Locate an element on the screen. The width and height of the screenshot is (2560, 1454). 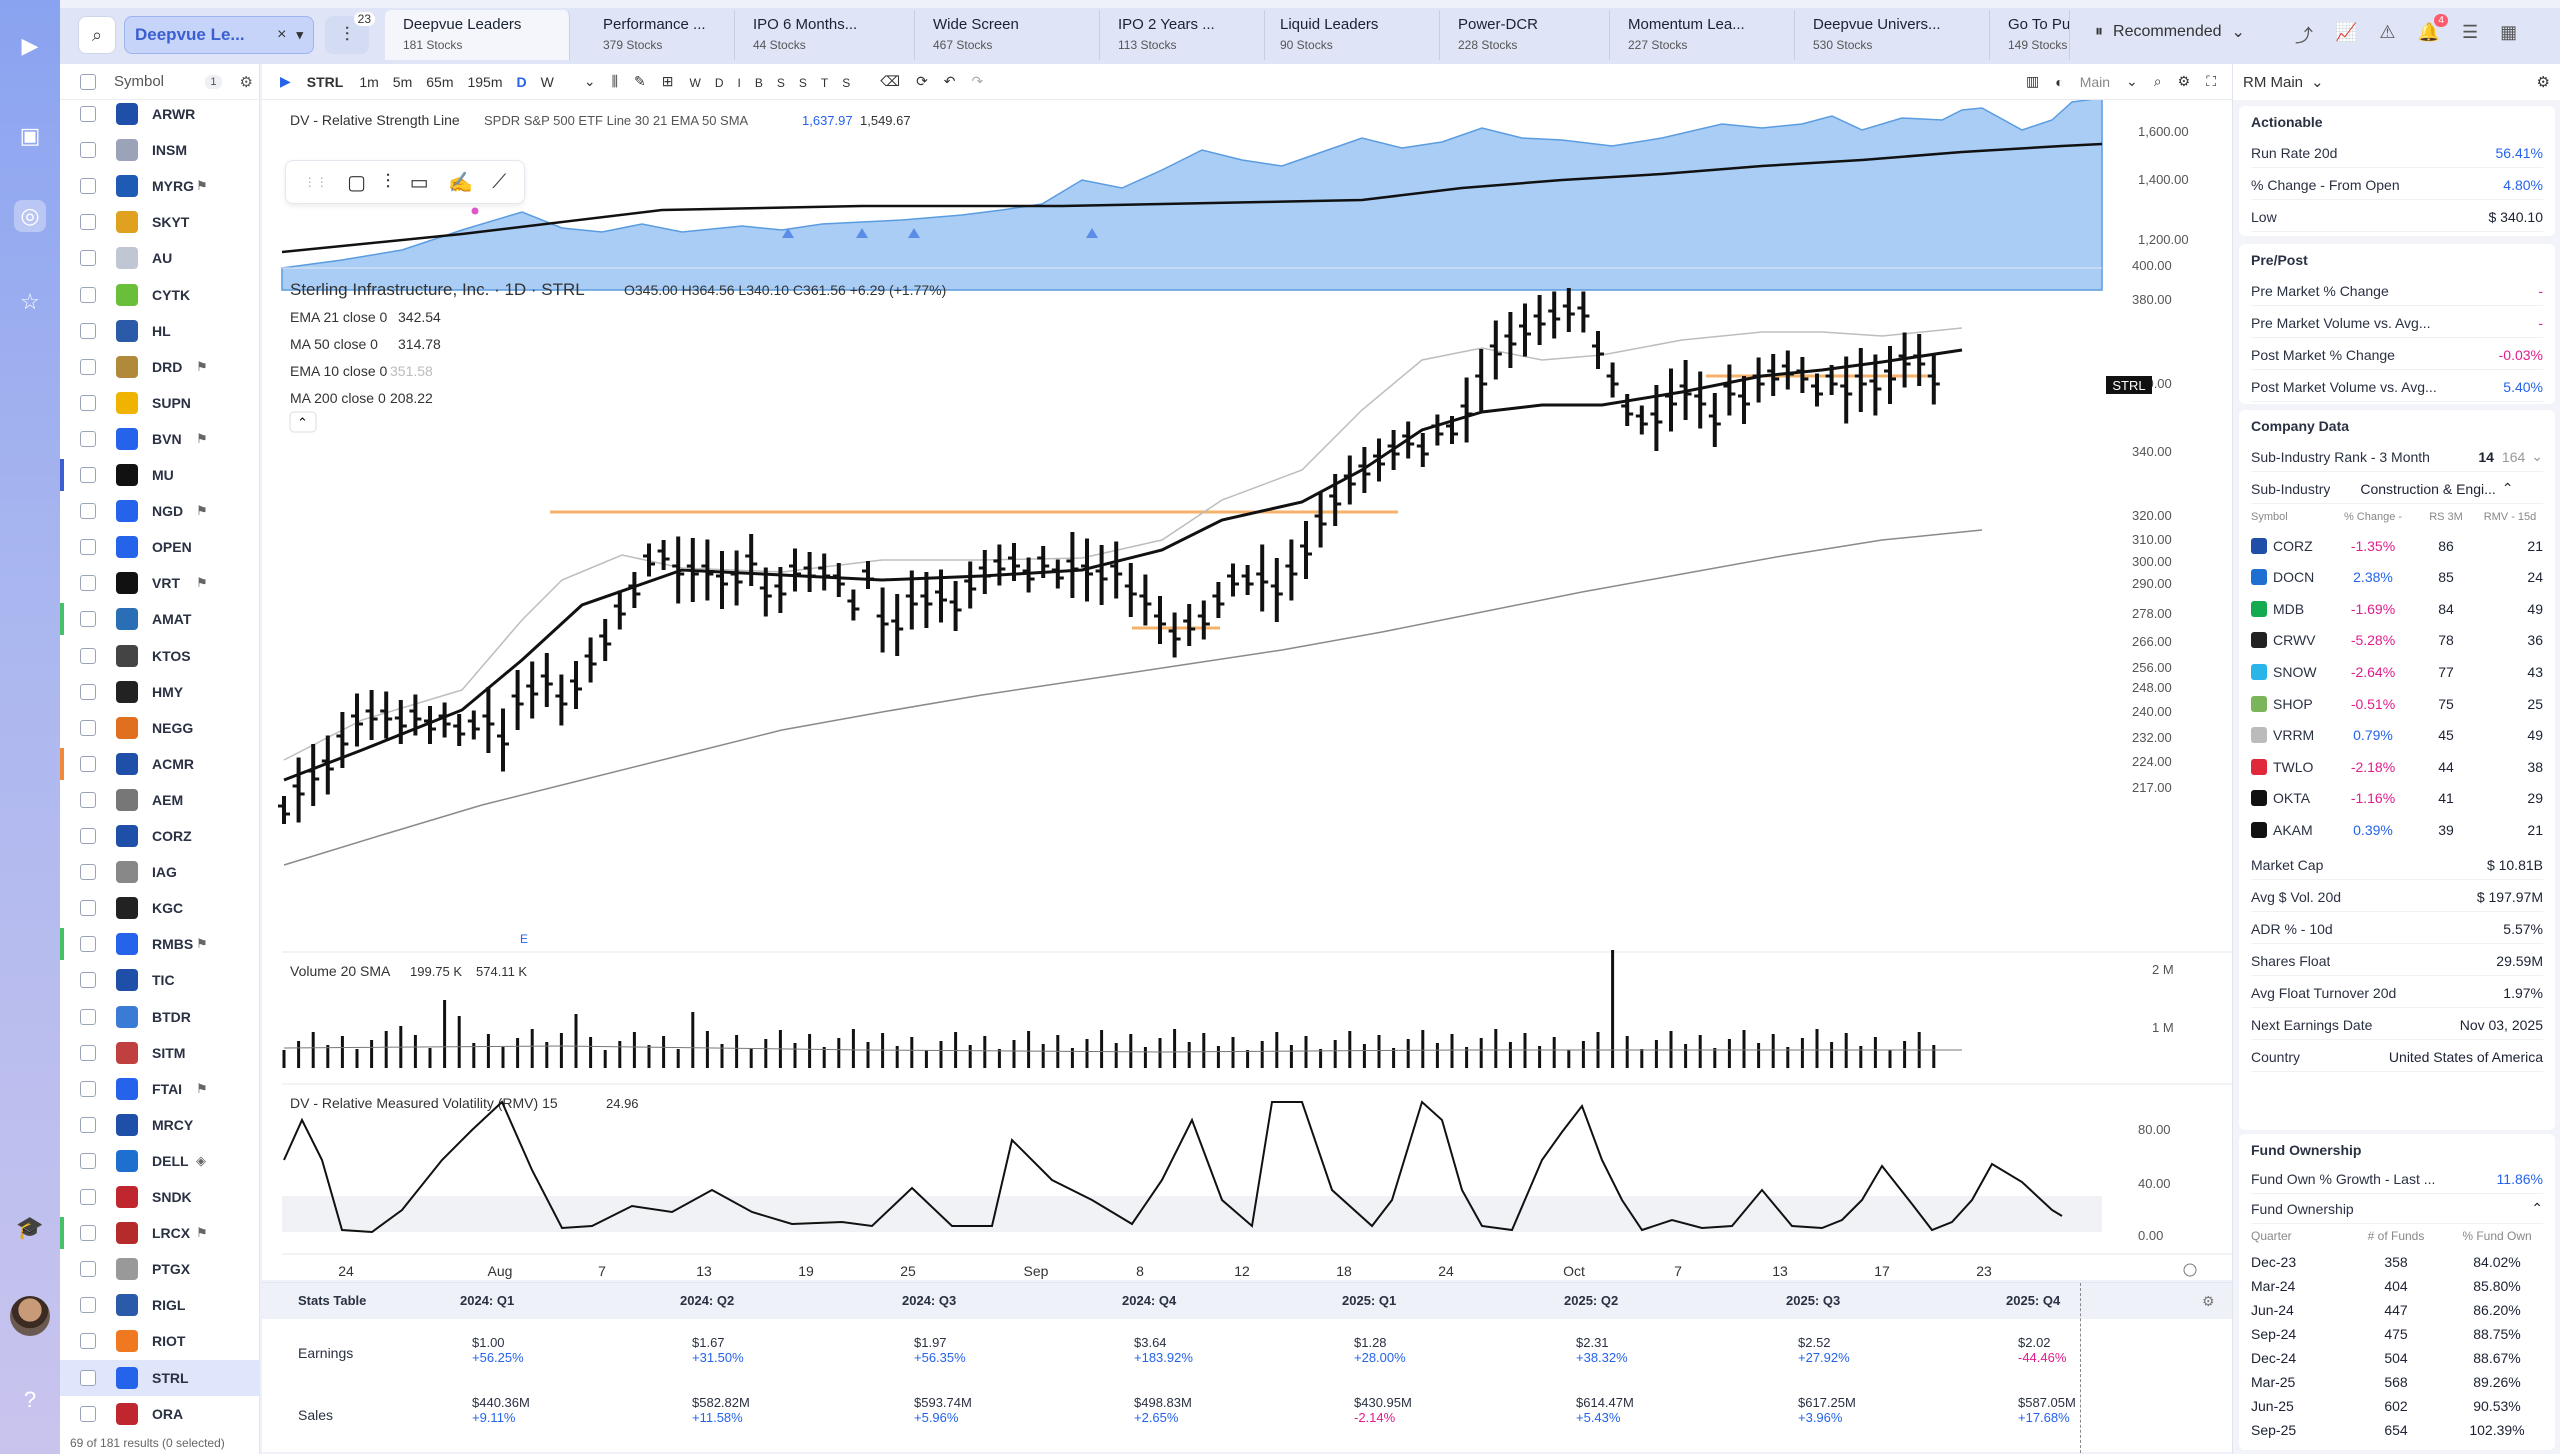
watchlist-row: KGC is located at coordinates (160, 908).